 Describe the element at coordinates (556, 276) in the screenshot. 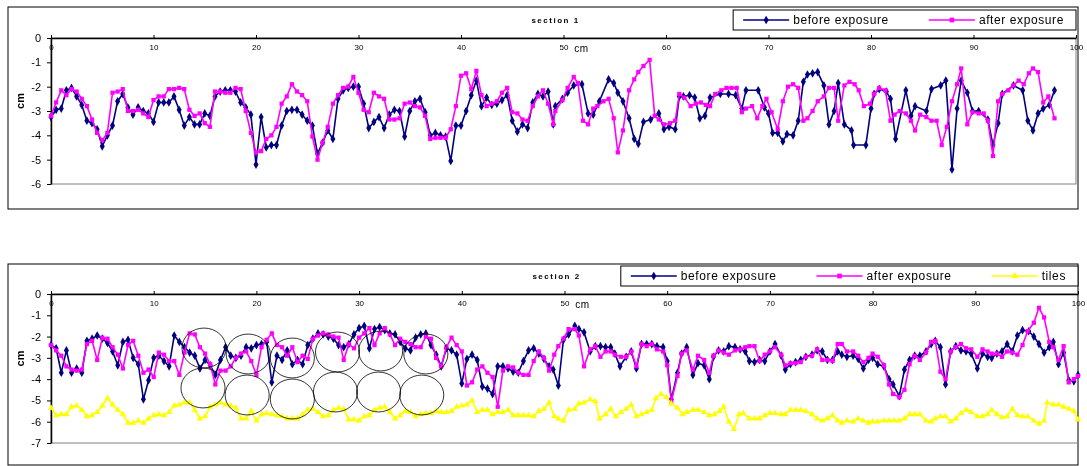

I see `chart-title: section 2` at that location.